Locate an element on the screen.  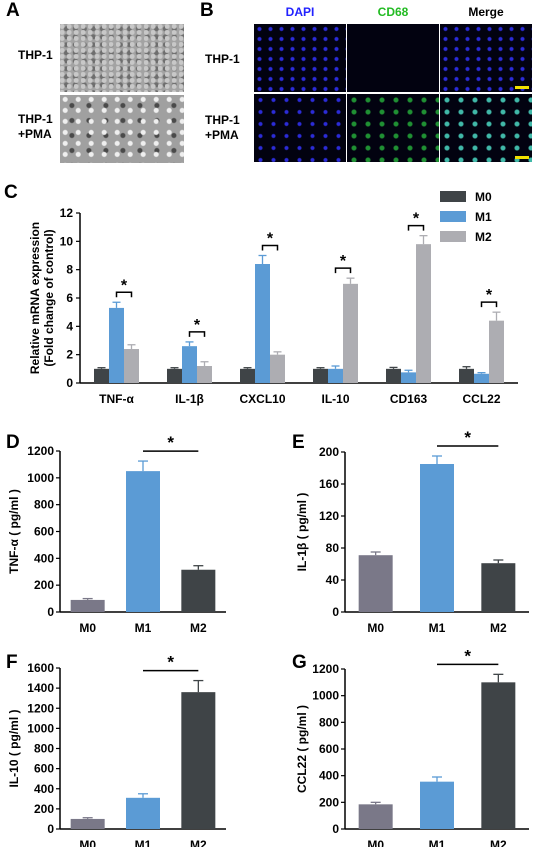
f-significance-star: * is located at coordinates (170, 662).